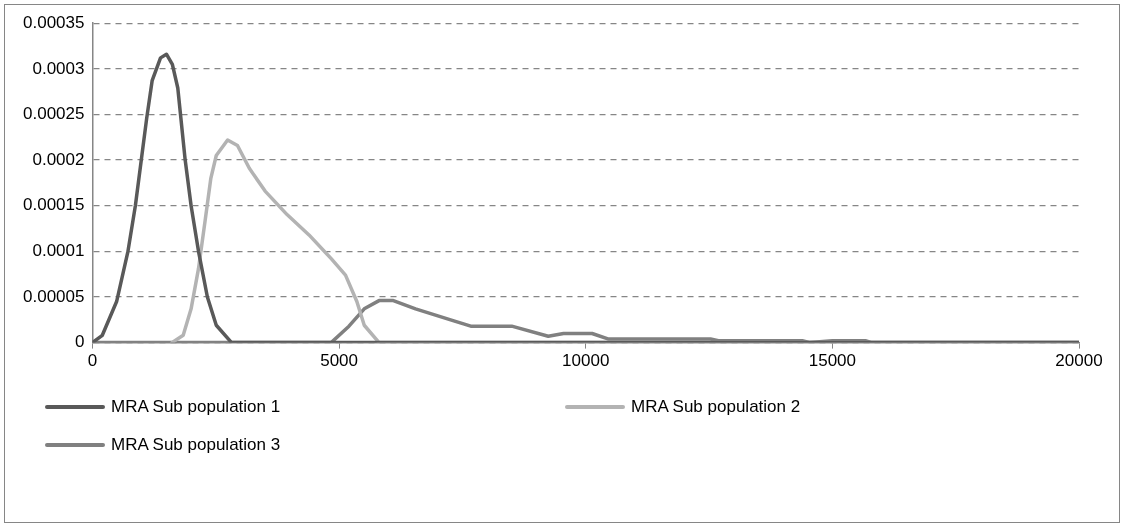  I want to click on y-tick-label: 0.00005, so click(54, 296).